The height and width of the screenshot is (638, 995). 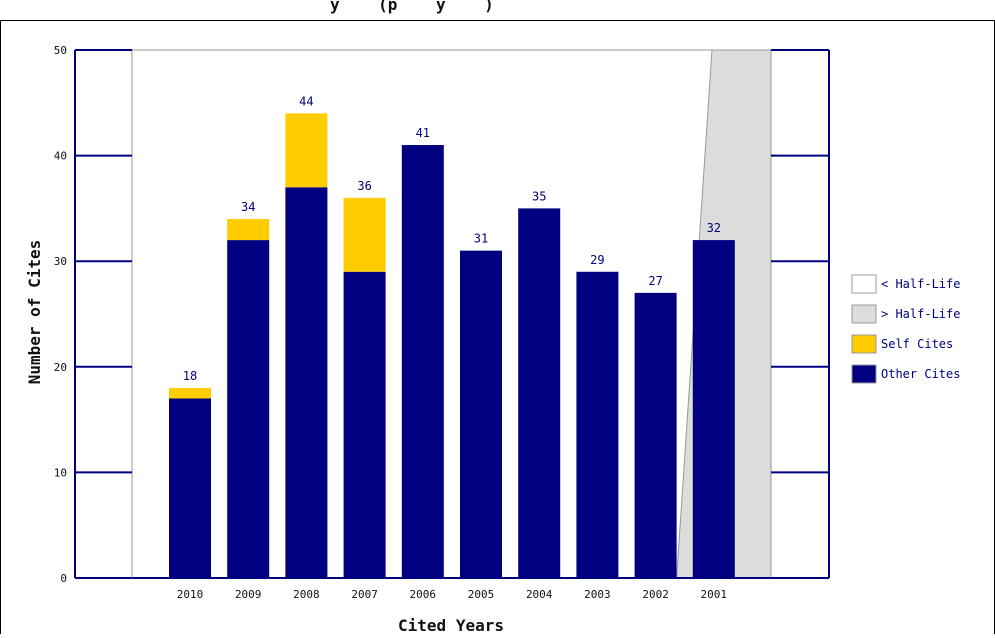 What do you see at coordinates (655, 281) in the screenshot?
I see `value-label-2002: 27` at bounding box center [655, 281].